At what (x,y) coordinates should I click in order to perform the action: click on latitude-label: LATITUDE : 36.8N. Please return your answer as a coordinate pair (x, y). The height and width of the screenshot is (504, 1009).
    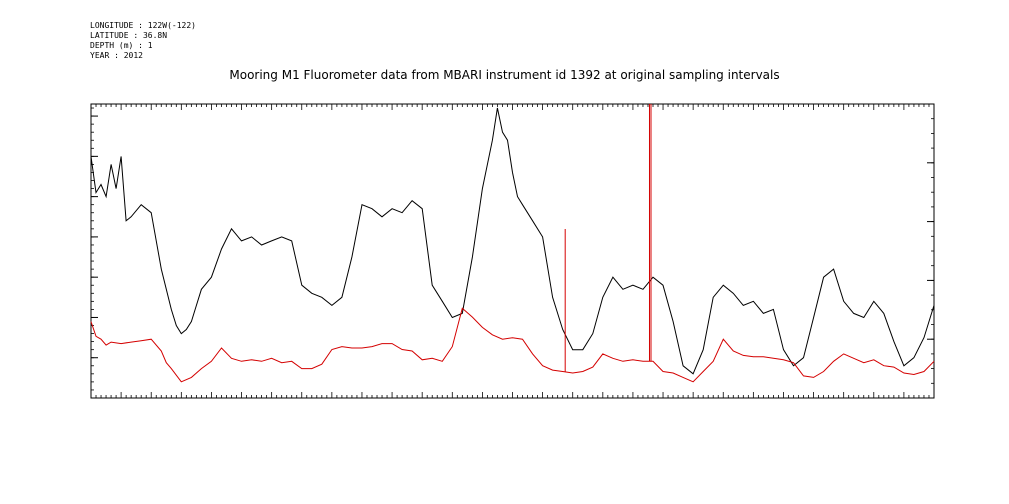
    Looking at the image, I should click on (129, 35).